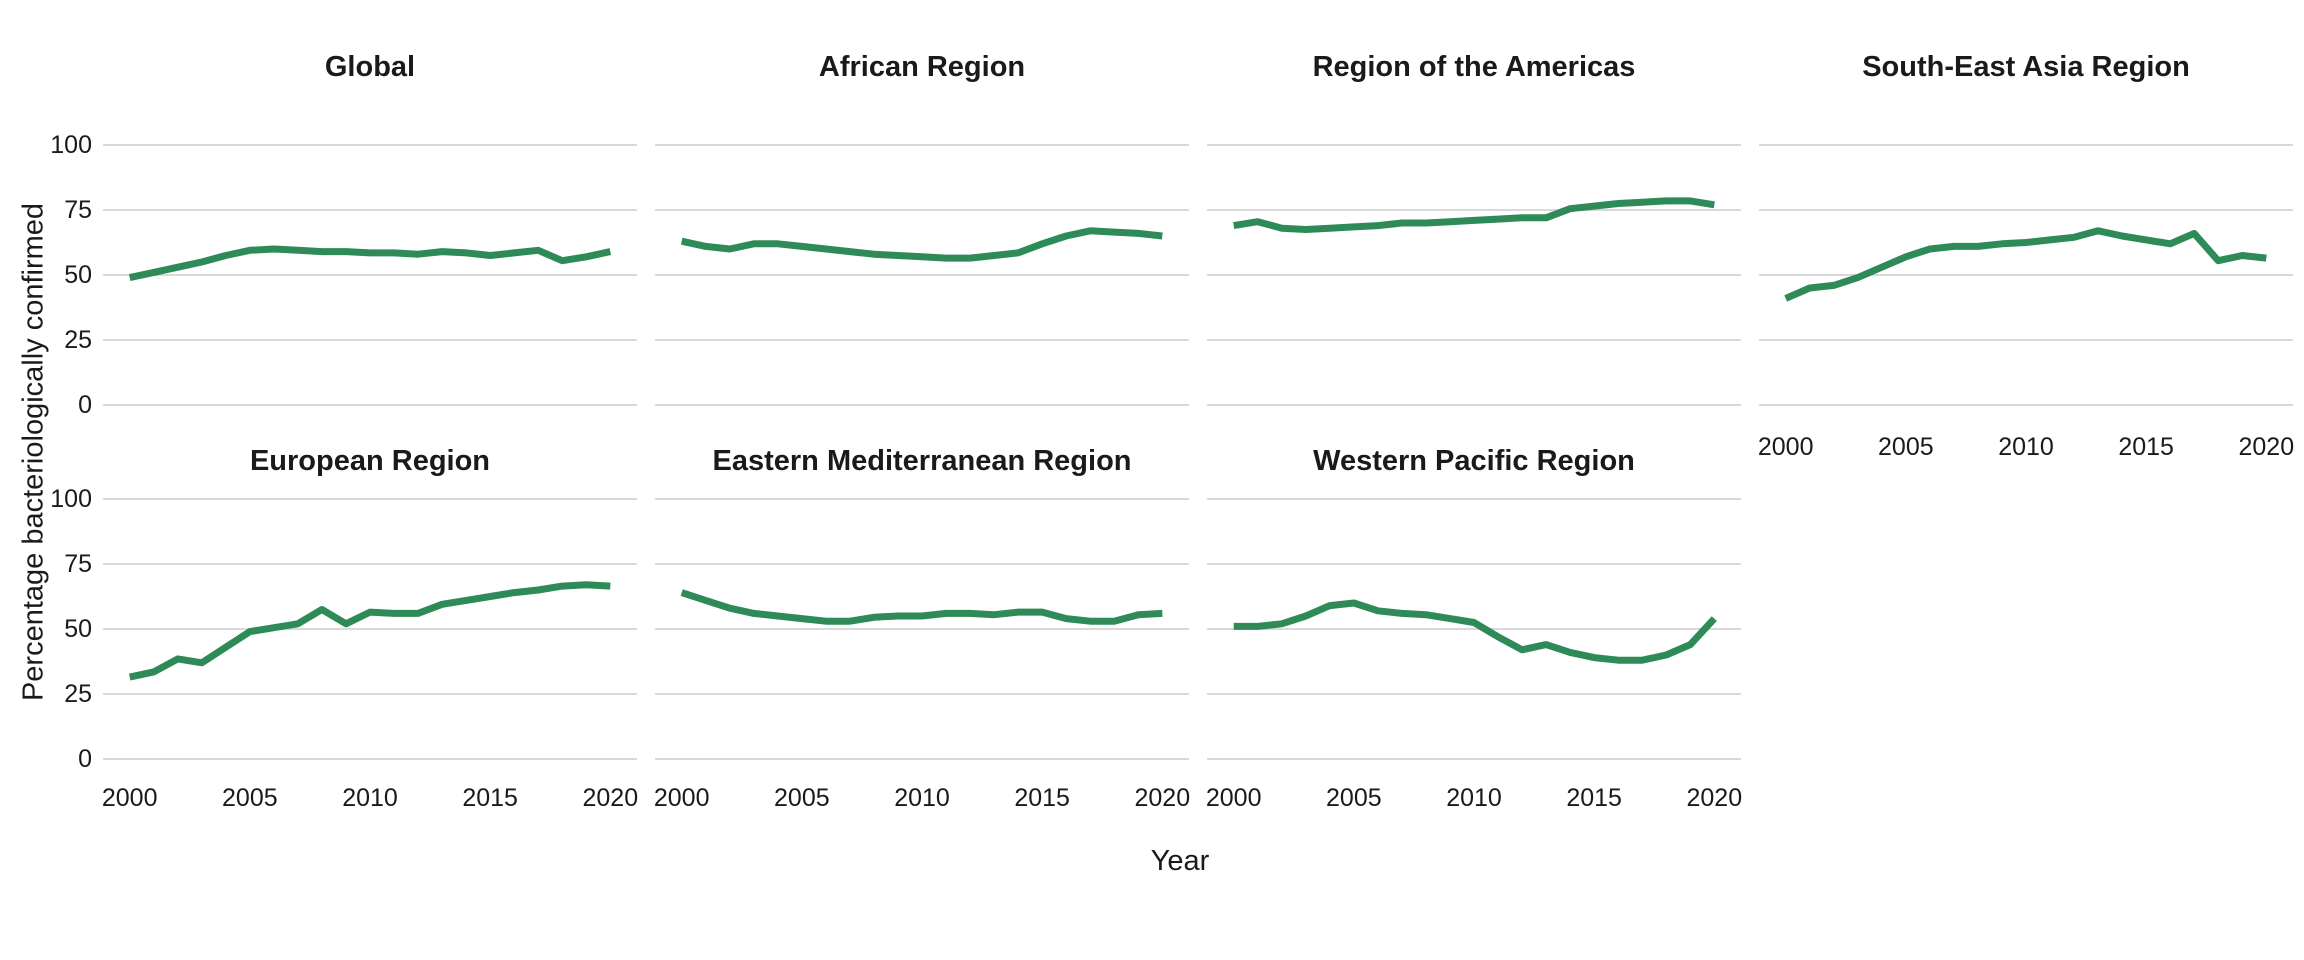  What do you see at coordinates (922, 67) in the screenshot?
I see `panel-title: African Region` at bounding box center [922, 67].